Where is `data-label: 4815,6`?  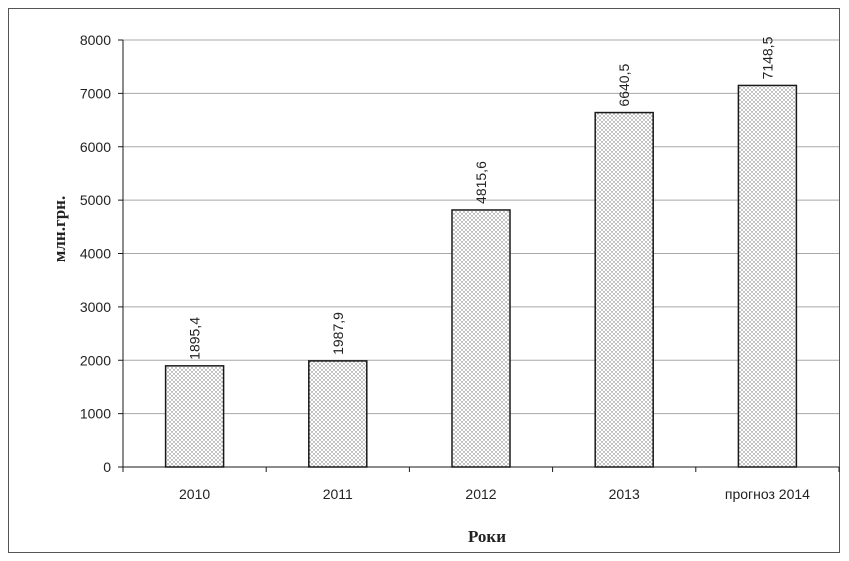 data-label: 4815,6 is located at coordinates (481, 182).